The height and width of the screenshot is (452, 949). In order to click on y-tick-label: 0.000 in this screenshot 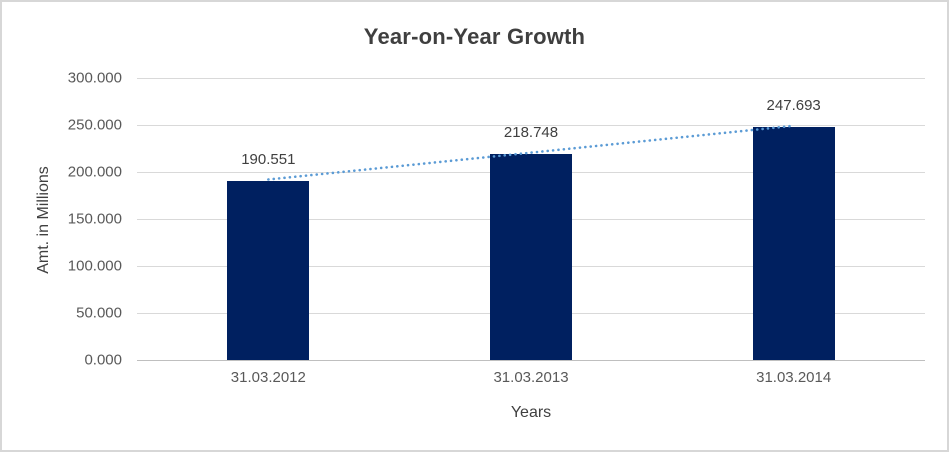, I will do `click(103, 360)`.